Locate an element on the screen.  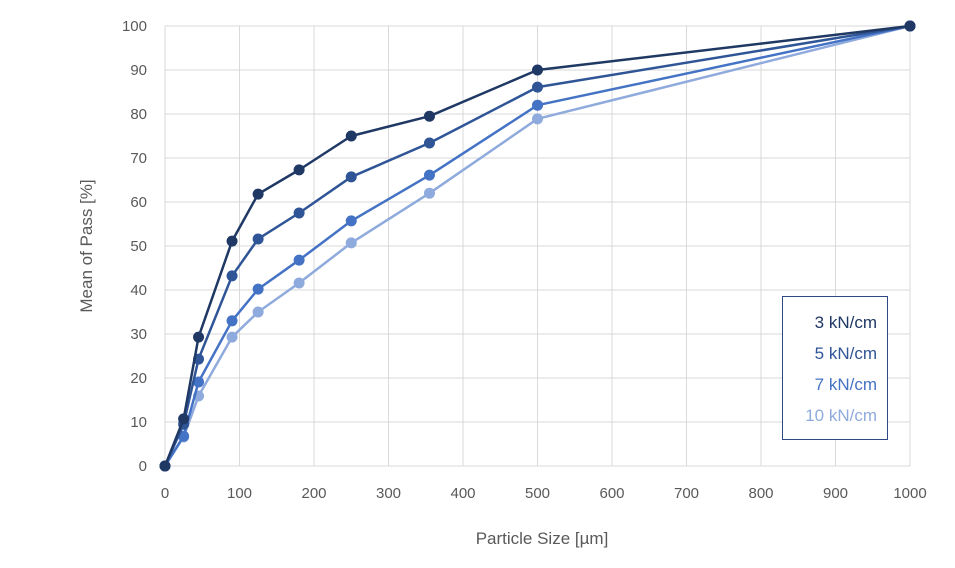
x-tick-label: 1000 is located at coordinates (909, 493).